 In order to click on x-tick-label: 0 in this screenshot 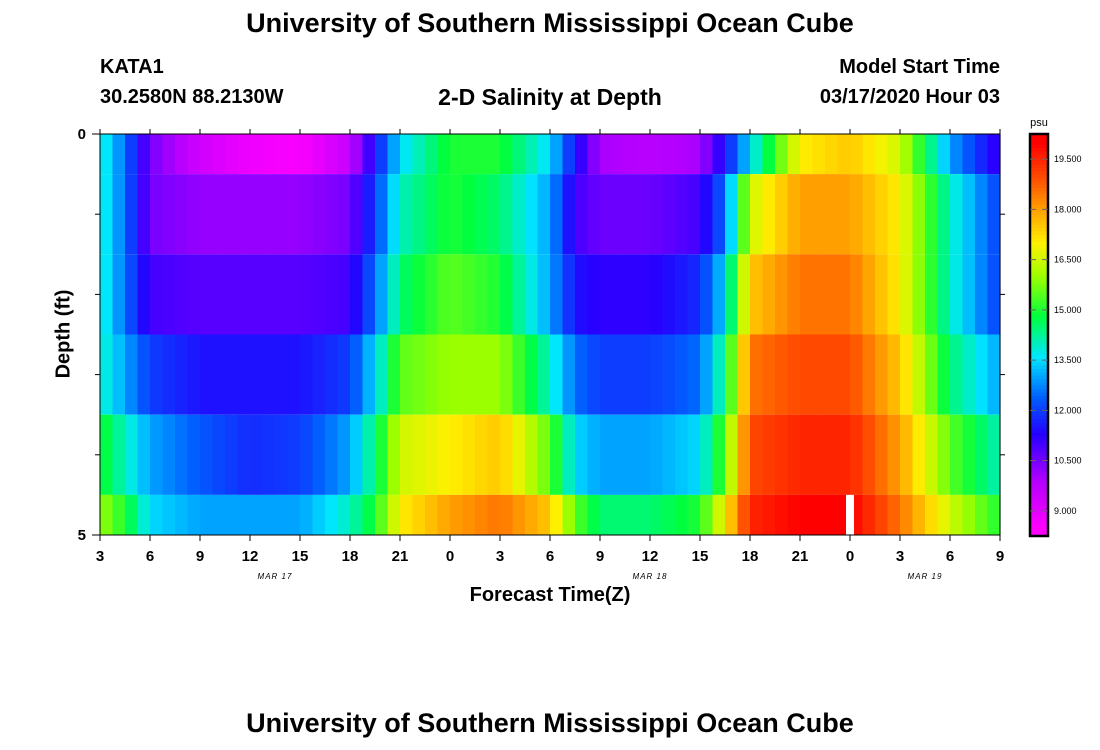, I will do `click(450, 556)`.